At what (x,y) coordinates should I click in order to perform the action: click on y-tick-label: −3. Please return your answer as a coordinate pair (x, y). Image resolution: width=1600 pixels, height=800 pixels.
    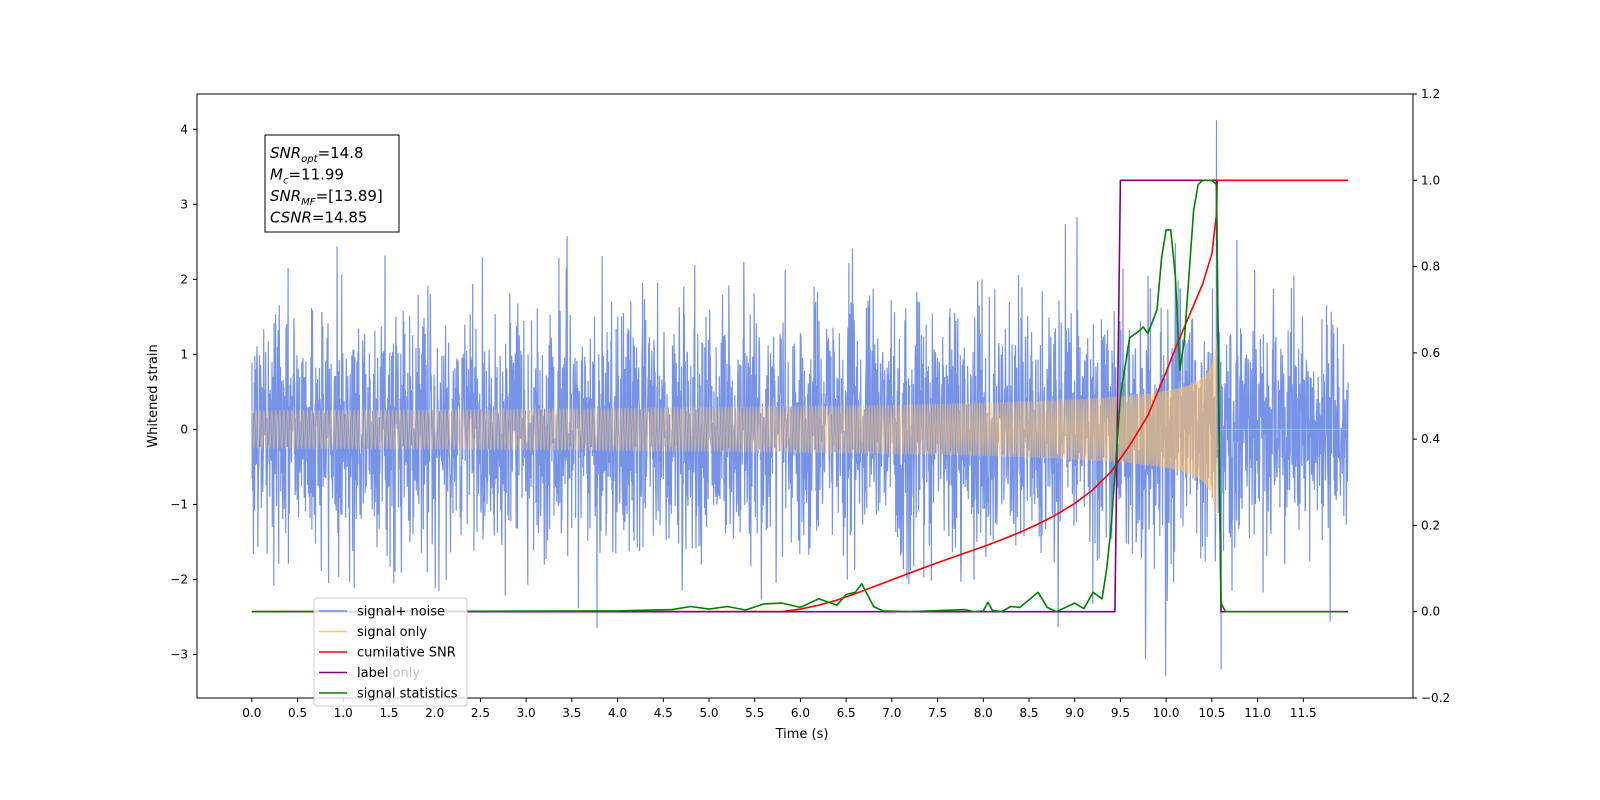
    Looking at the image, I should click on (179, 654).